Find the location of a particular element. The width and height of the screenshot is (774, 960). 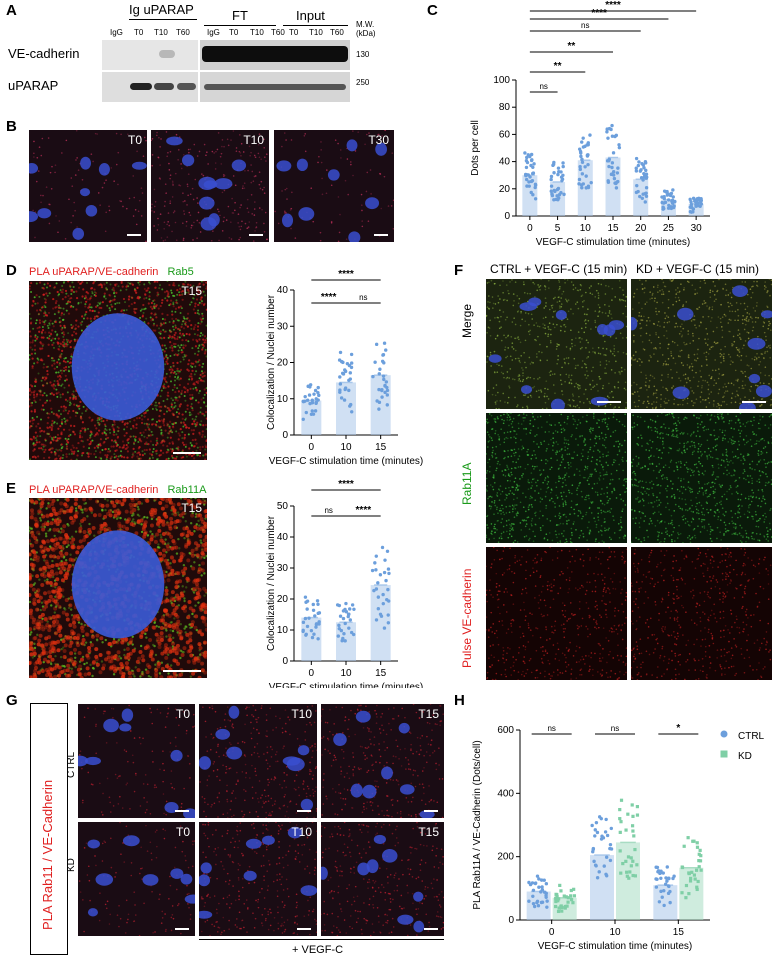

significance-label: **** is located at coordinates (364, 510).